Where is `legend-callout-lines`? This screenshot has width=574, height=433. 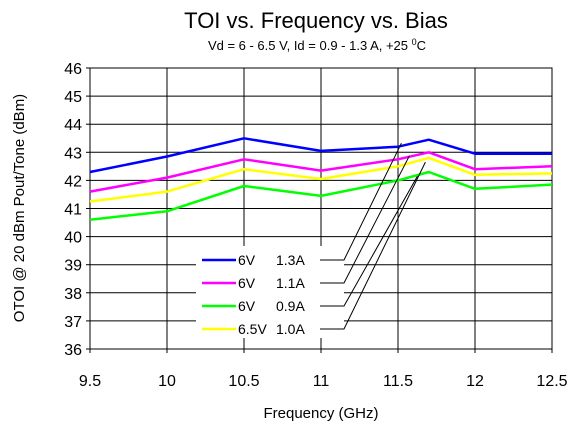
legend-callout-lines is located at coordinates (373, 236).